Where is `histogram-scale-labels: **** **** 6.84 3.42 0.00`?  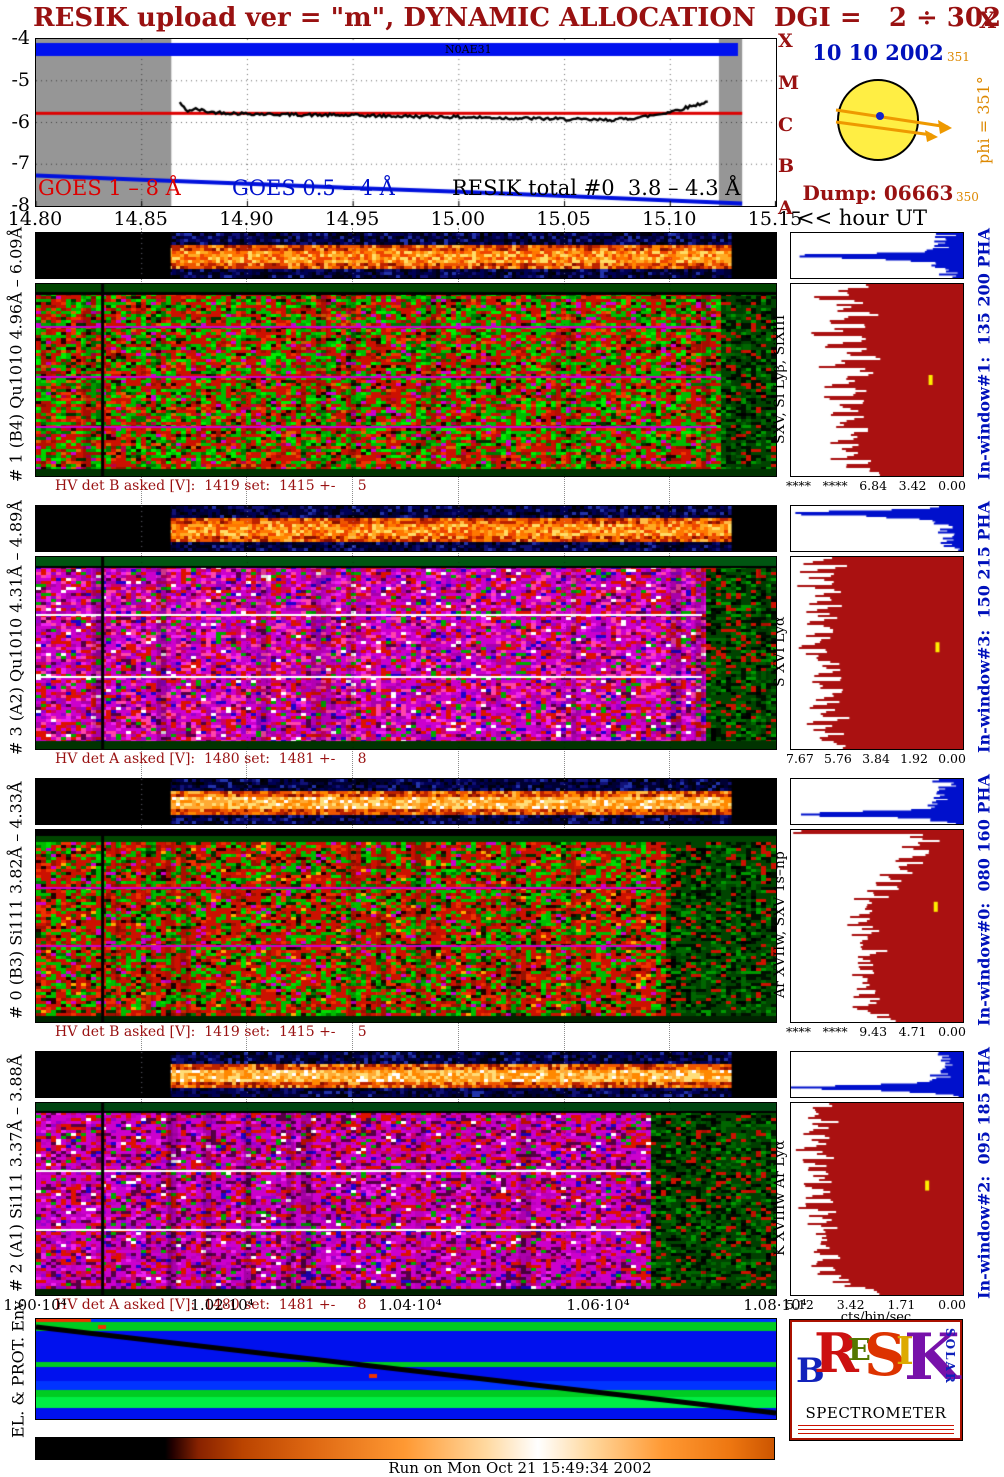 histogram-scale-labels: **** **** 6.84 3.42 0.00 is located at coordinates (876, 485).